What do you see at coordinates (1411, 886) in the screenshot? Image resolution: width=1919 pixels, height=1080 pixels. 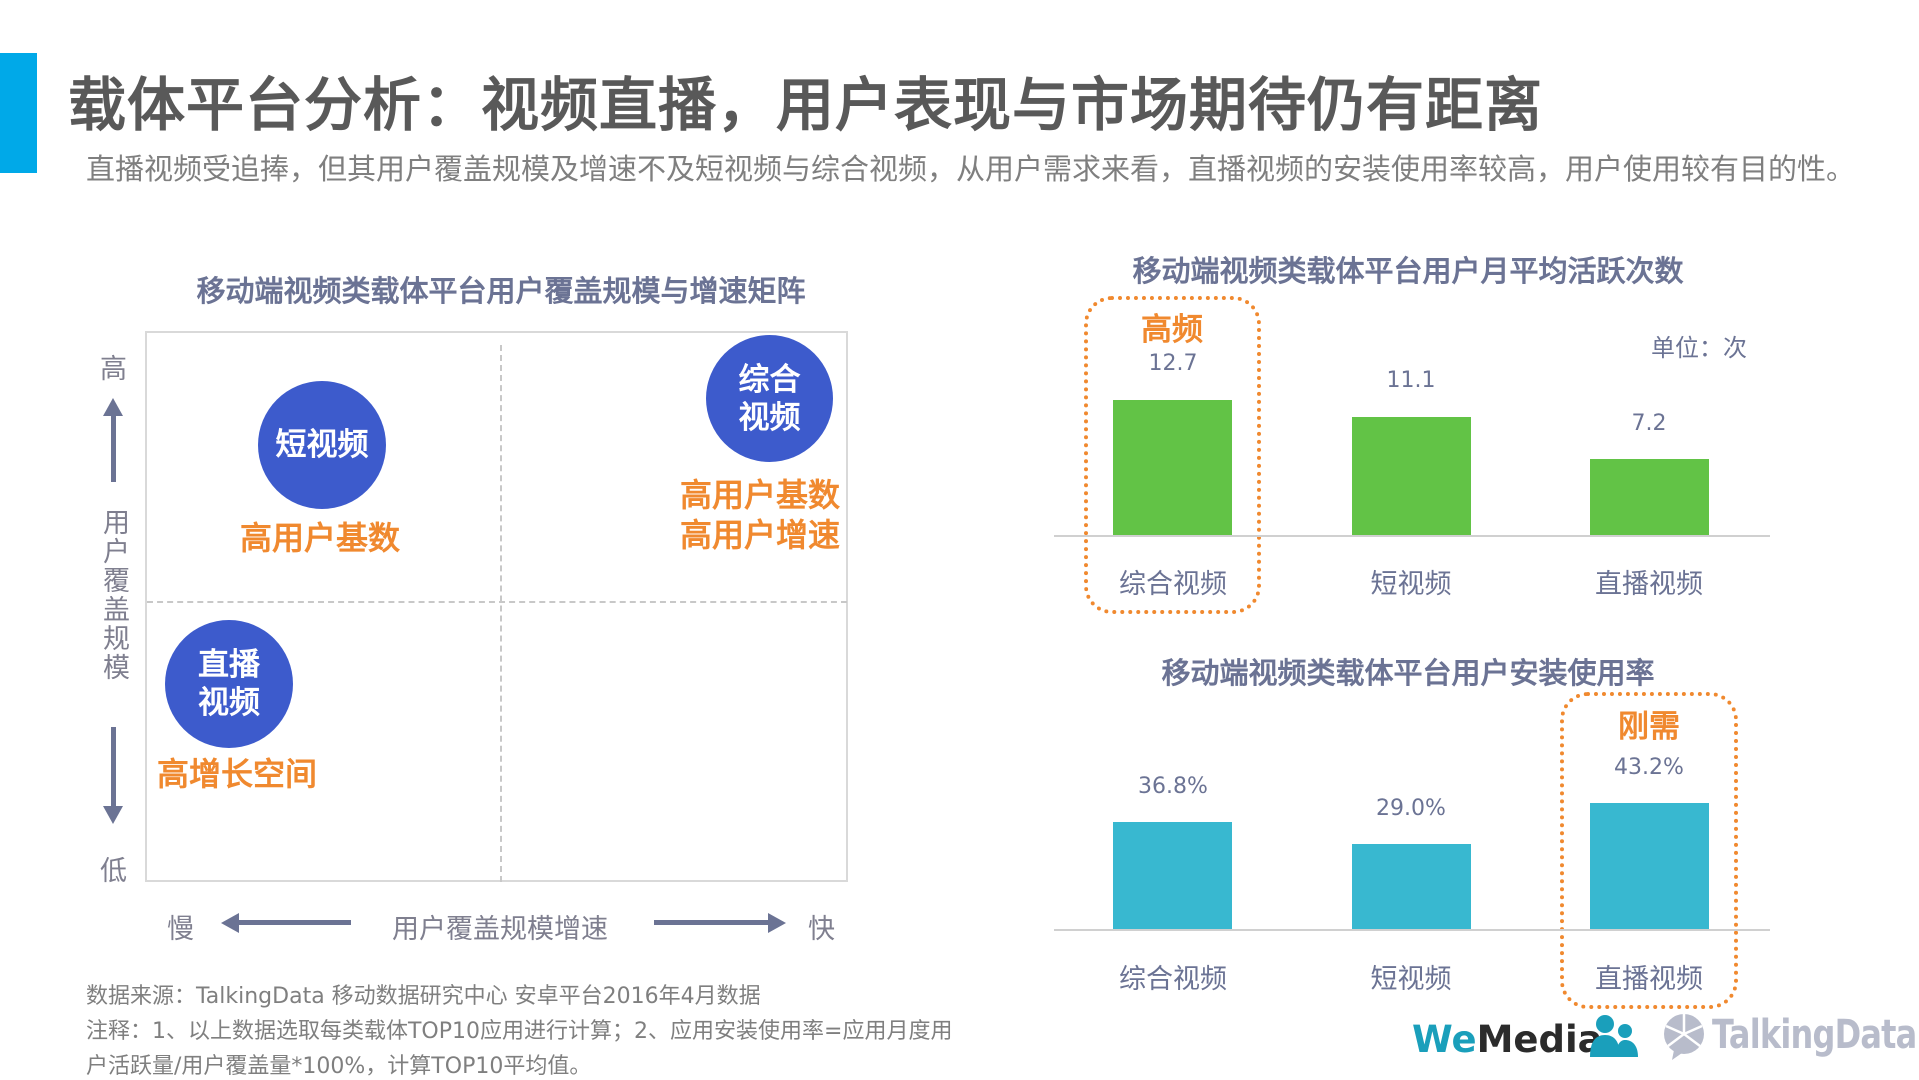 I see `chart2-bar-short` at bounding box center [1411, 886].